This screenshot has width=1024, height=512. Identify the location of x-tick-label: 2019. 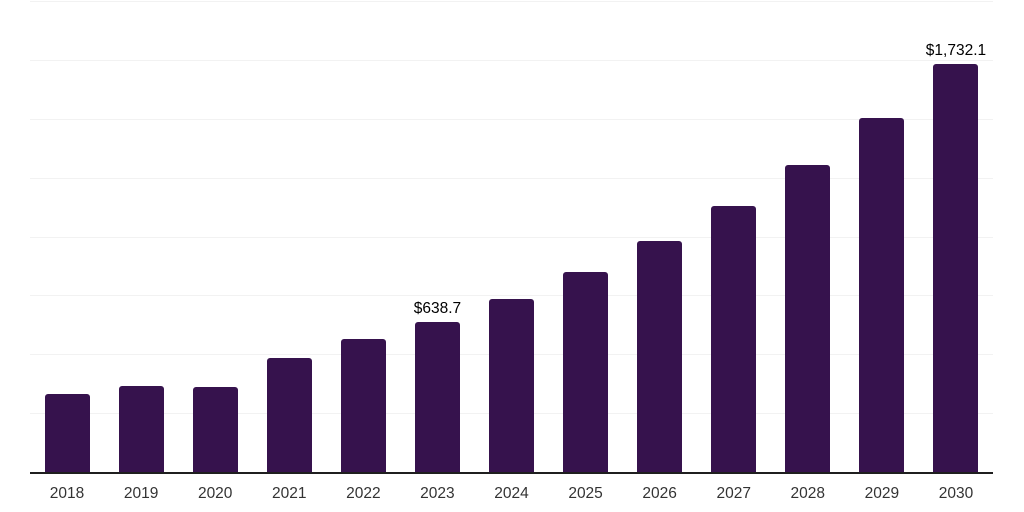
(141, 493).